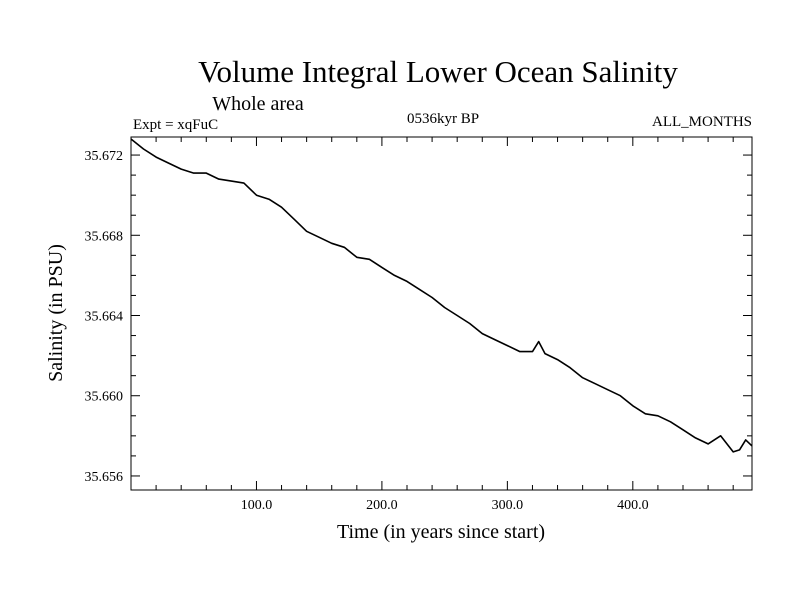 Image resolution: width=800 pixels, height=600 pixels. I want to click on chart-title: Volume Integral Lower Ocean Salinity, so click(438, 71).